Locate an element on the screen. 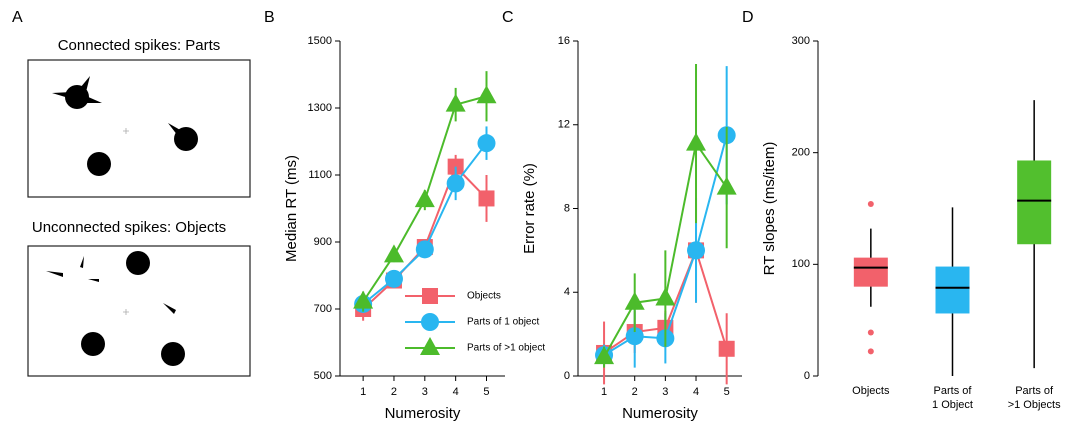 Image resolution: width=1078 pixels, height=426 pixels. y-tick-label: 1500 is located at coordinates (320, 41).